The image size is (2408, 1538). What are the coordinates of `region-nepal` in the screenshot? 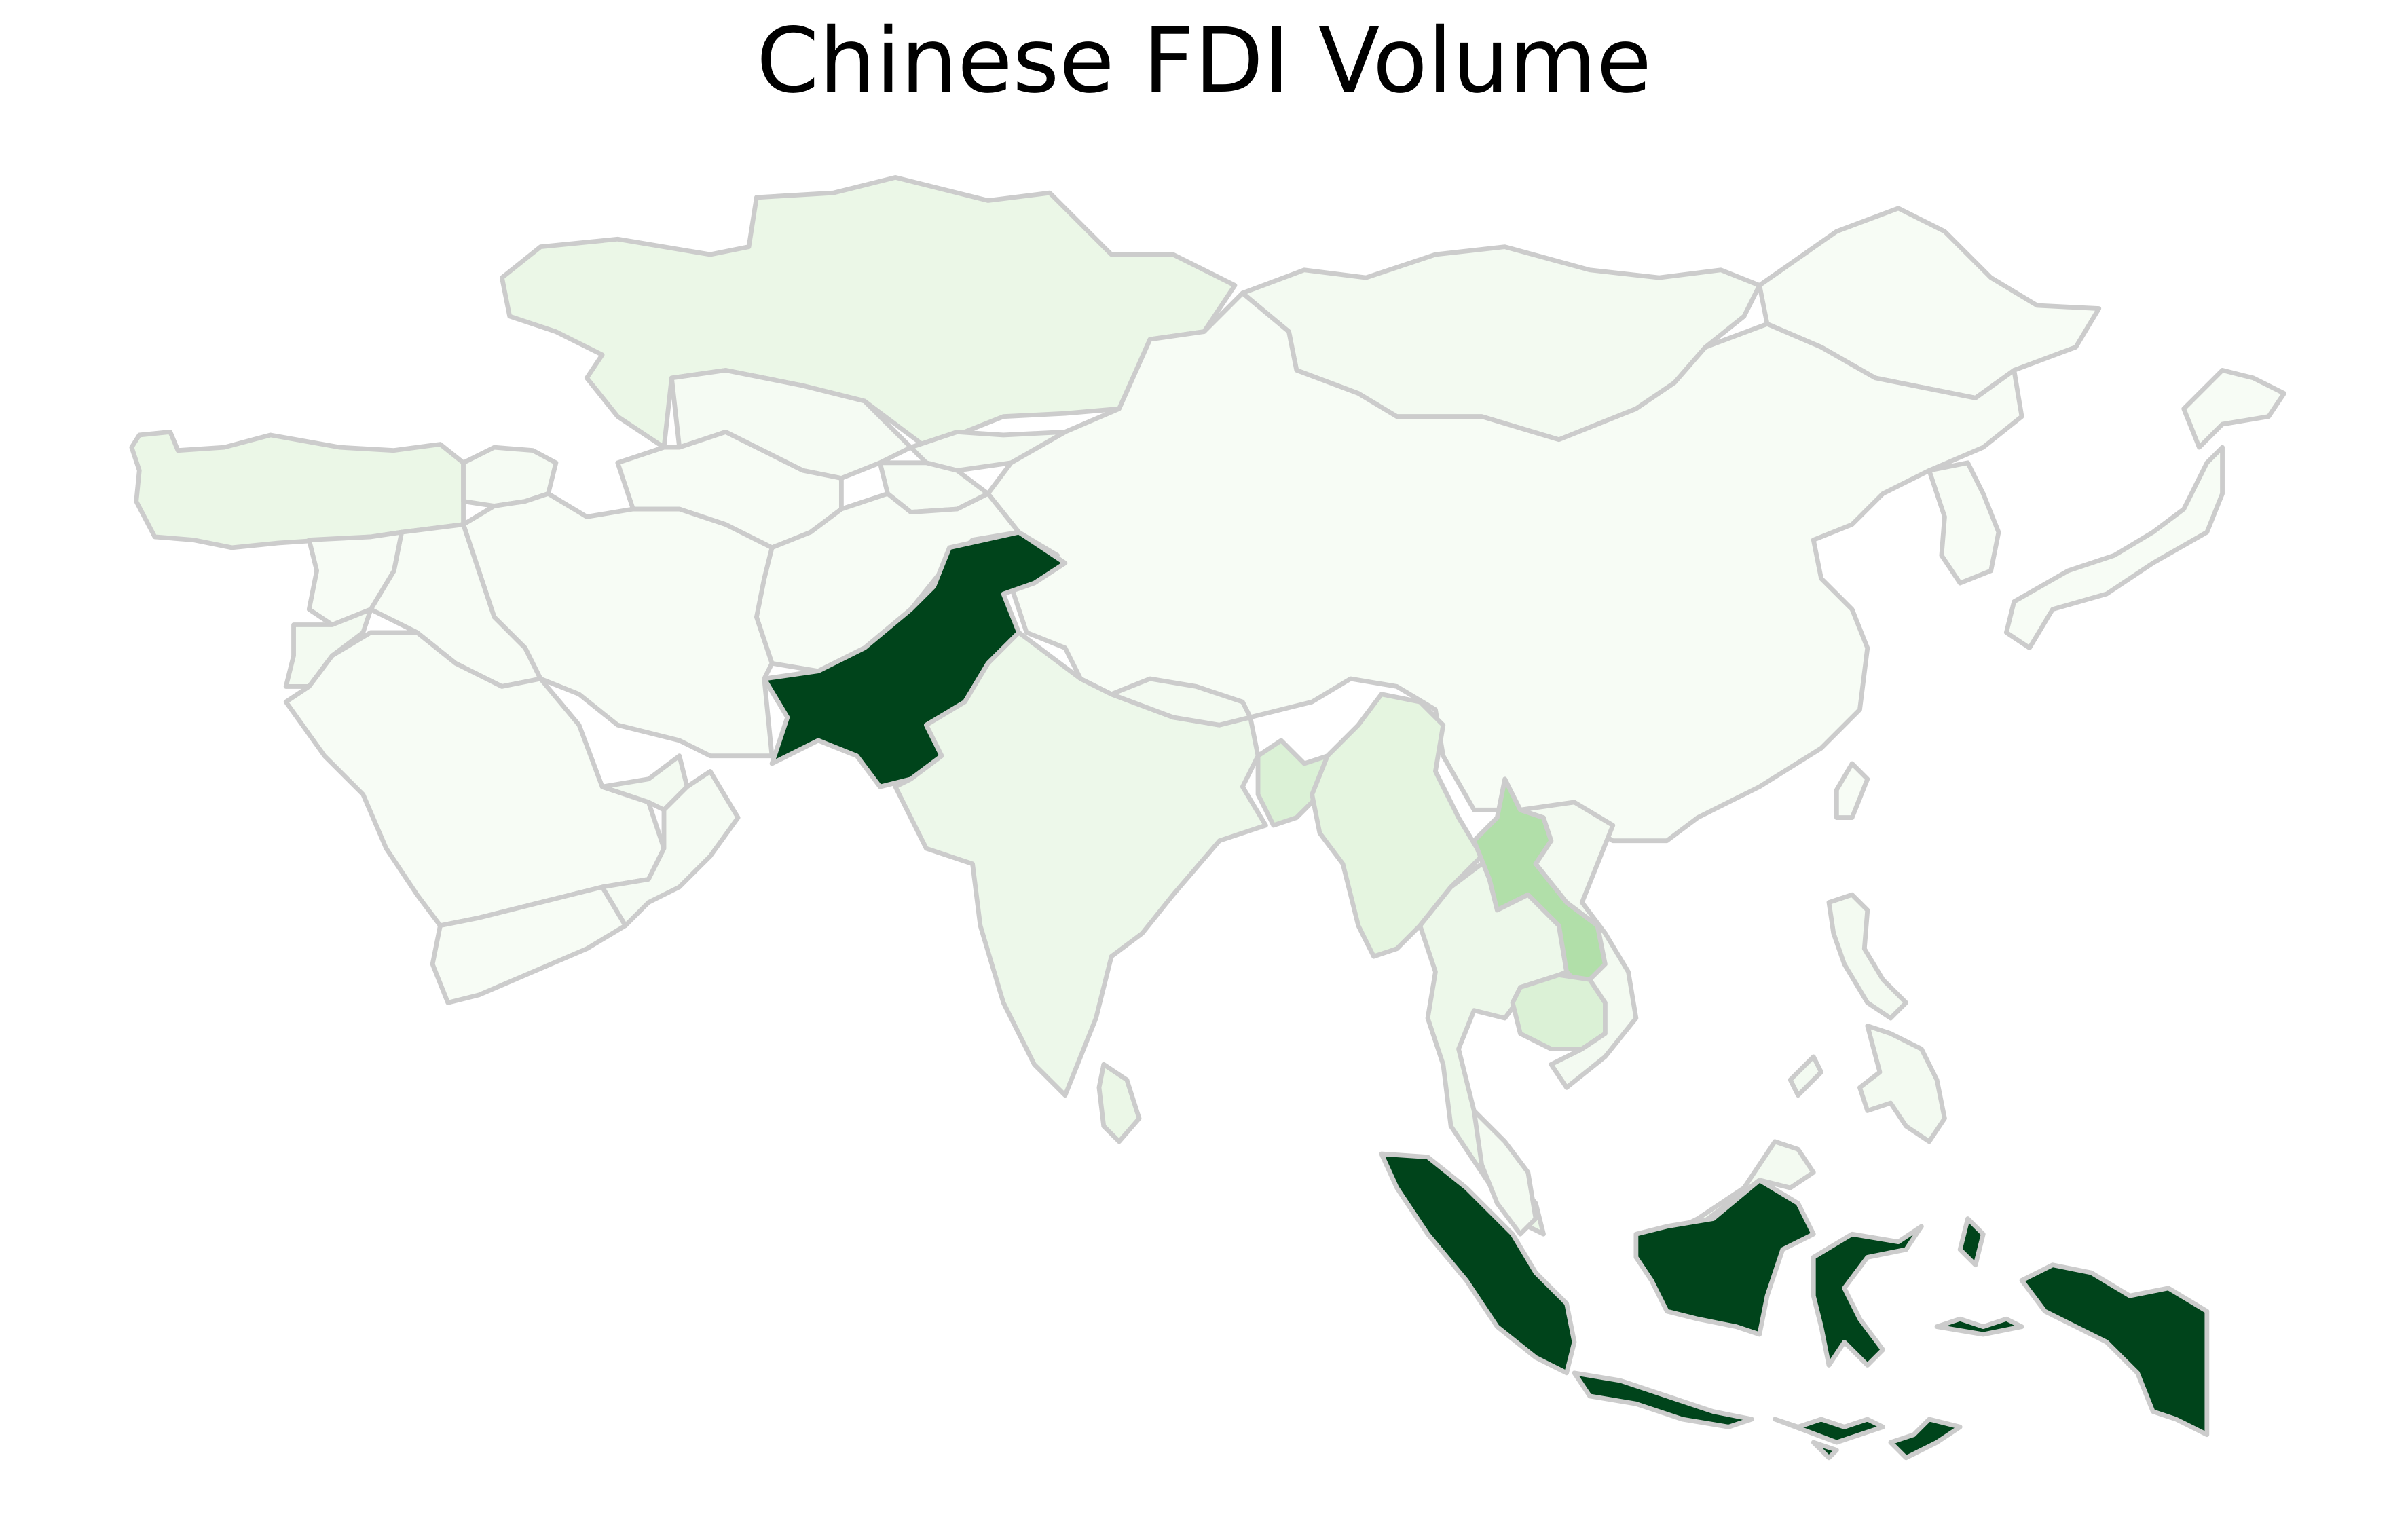 It's located at (1181, 702).